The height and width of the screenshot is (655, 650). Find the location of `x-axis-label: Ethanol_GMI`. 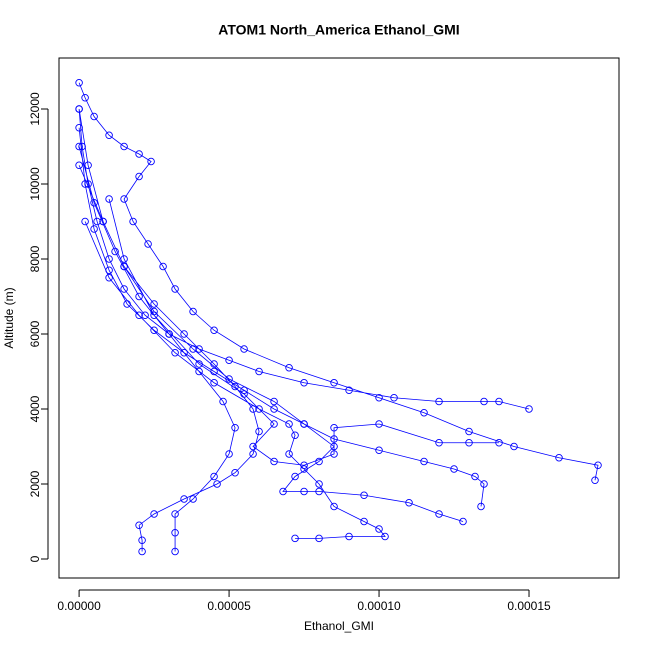

x-axis-label: Ethanol_GMI is located at coordinates (339, 626).